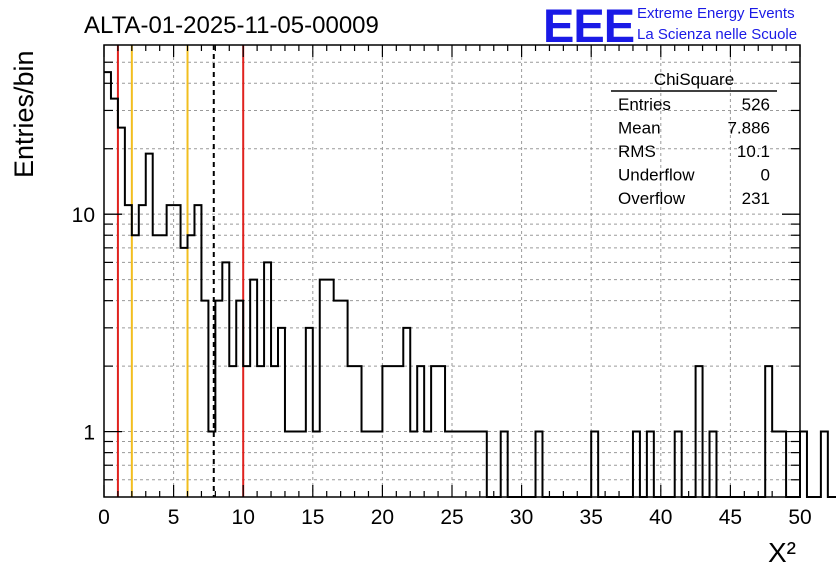  I want to click on stats-label: Overflow, so click(652, 198).